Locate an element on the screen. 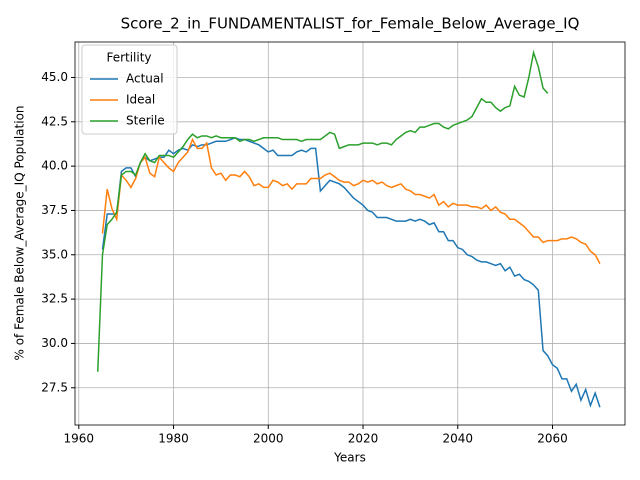  y-tick-label: 27.5 is located at coordinates (54, 387).